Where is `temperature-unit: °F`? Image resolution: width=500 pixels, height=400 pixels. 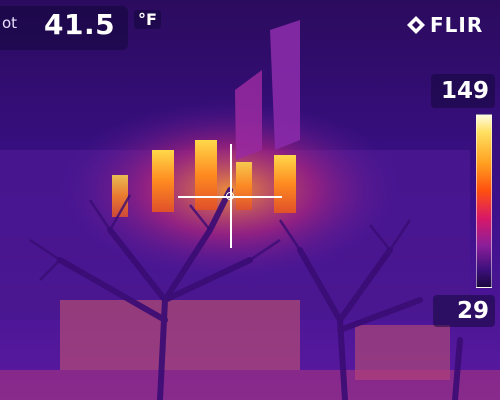 temperature-unit: °F is located at coordinates (147, 19).